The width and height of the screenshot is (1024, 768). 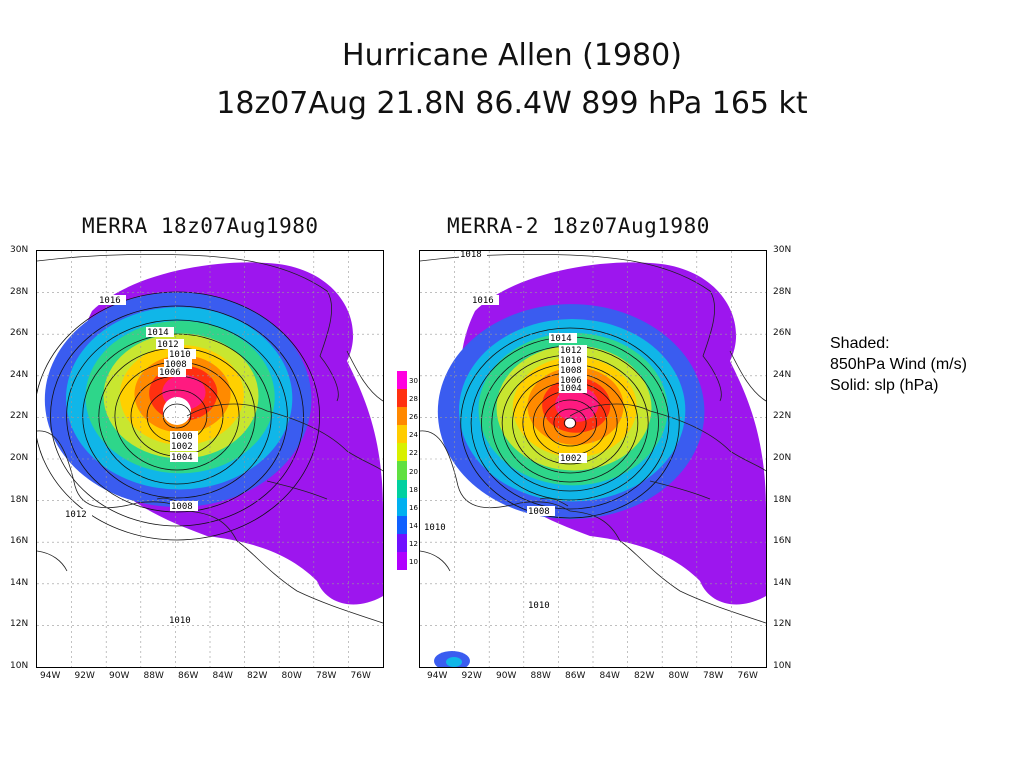 What do you see at coordinates (437, 676) in the screenshot?
I see `lon-label-right: 94W` at bounding box center [437, 676].